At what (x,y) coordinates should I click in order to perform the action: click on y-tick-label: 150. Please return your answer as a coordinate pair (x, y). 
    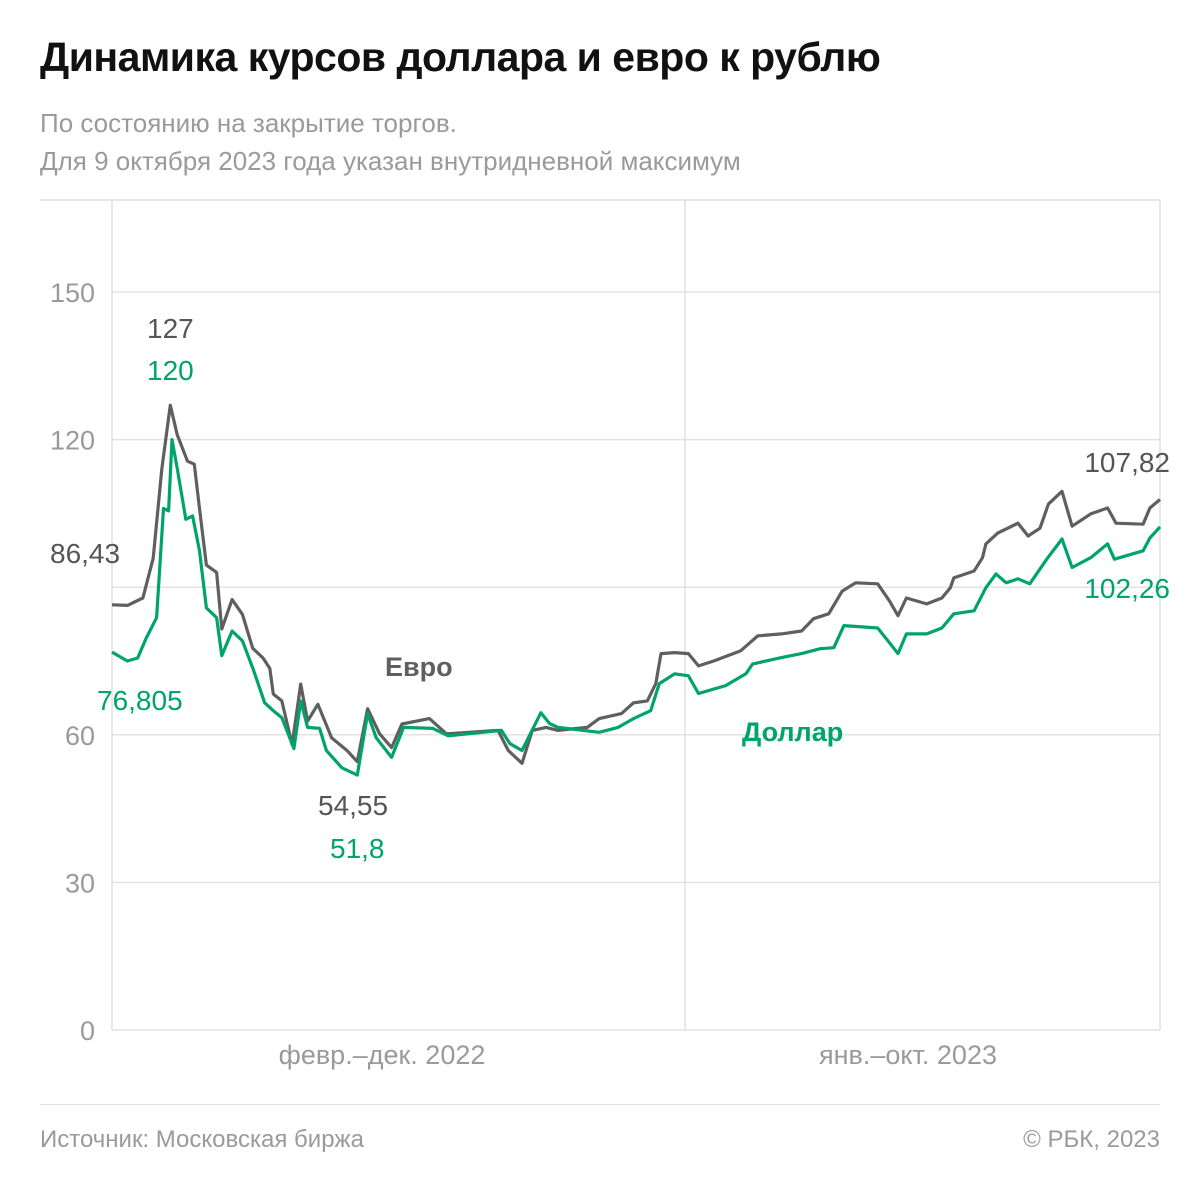
    Looking at the image, I should click on (72, 293).